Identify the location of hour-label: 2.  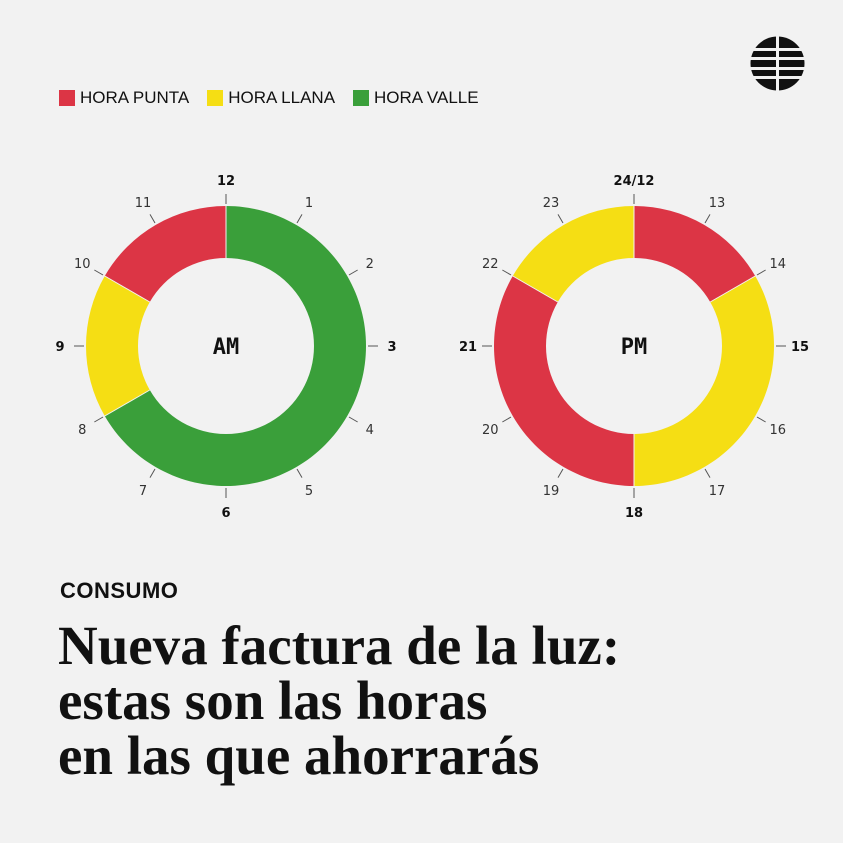
(370, 264).